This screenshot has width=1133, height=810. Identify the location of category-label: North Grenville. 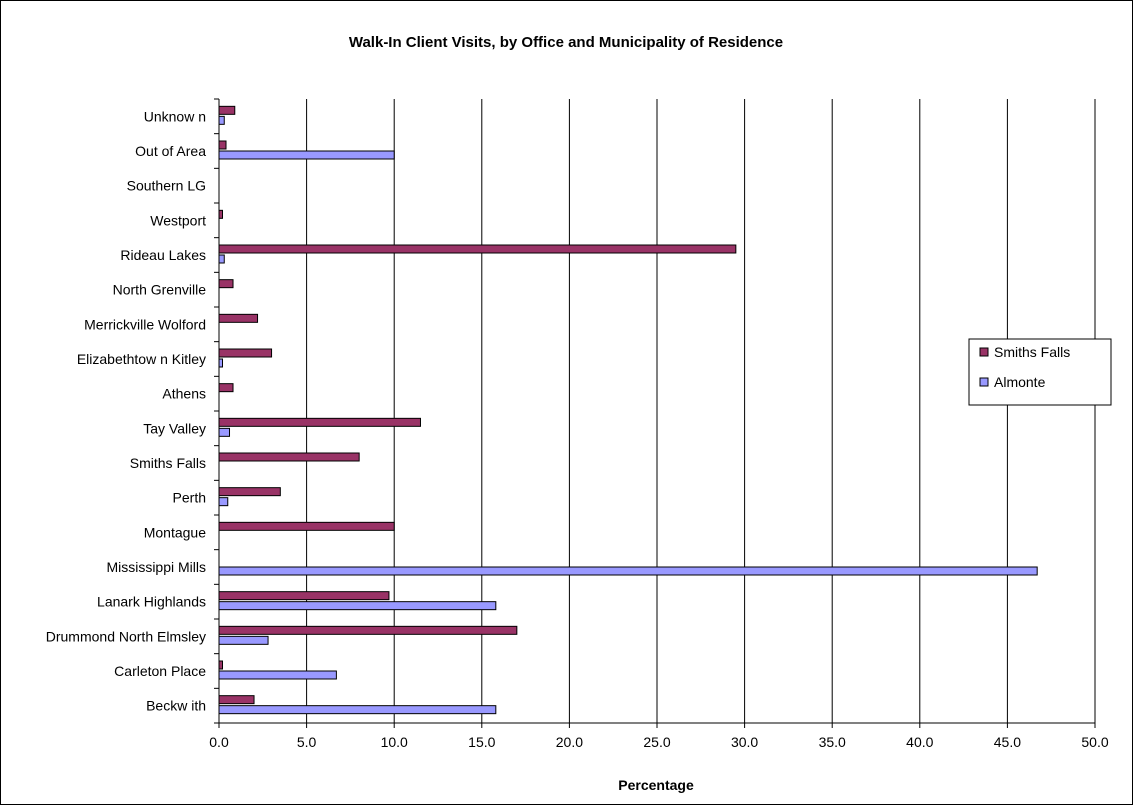
(160, 290).